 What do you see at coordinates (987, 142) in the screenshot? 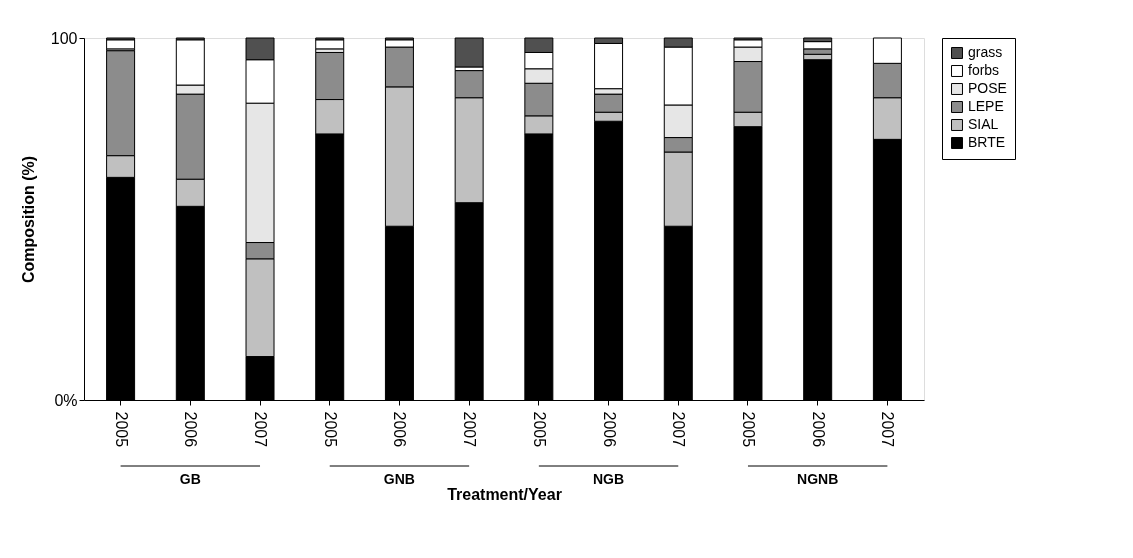
I see `legend-label: BRTE` at bounding box center [987, 142].